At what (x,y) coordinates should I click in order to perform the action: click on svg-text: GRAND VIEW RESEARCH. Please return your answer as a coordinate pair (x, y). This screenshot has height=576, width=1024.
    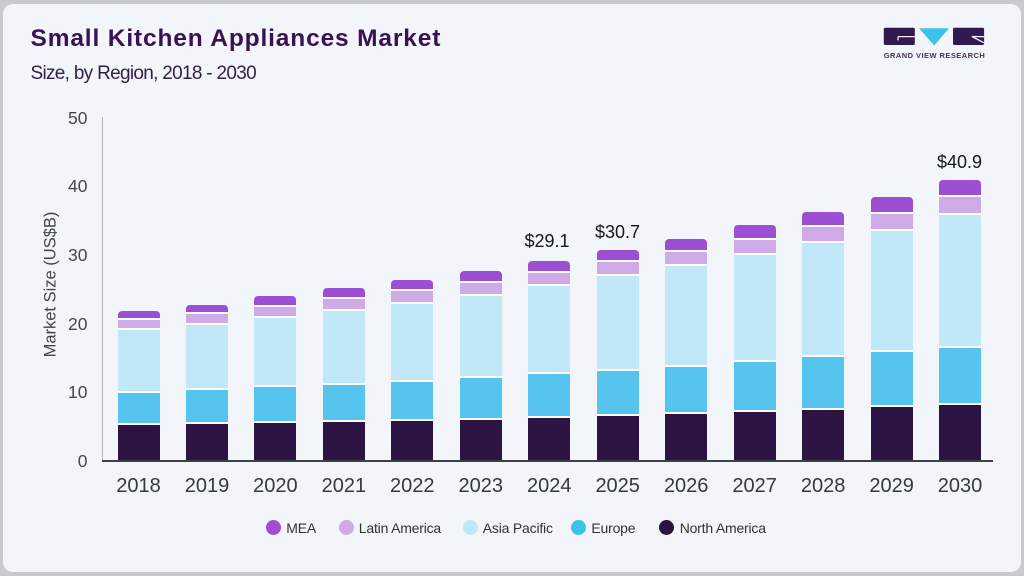
    Looking at the image, I should click on (934, 55).